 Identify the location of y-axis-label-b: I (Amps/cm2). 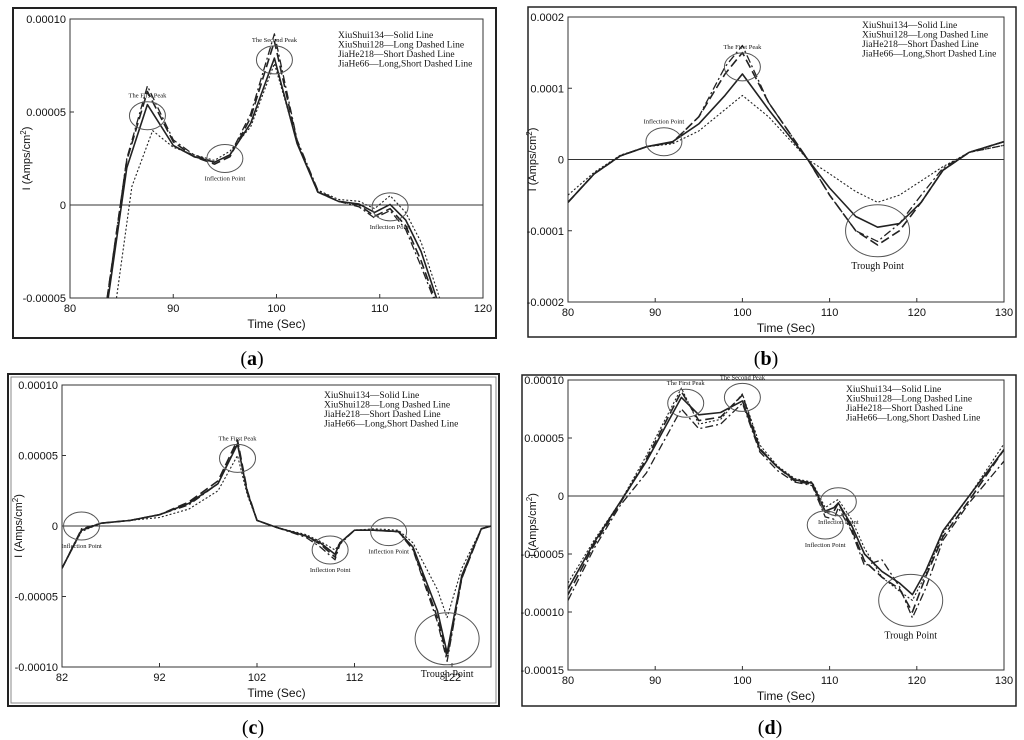
(532, 160).